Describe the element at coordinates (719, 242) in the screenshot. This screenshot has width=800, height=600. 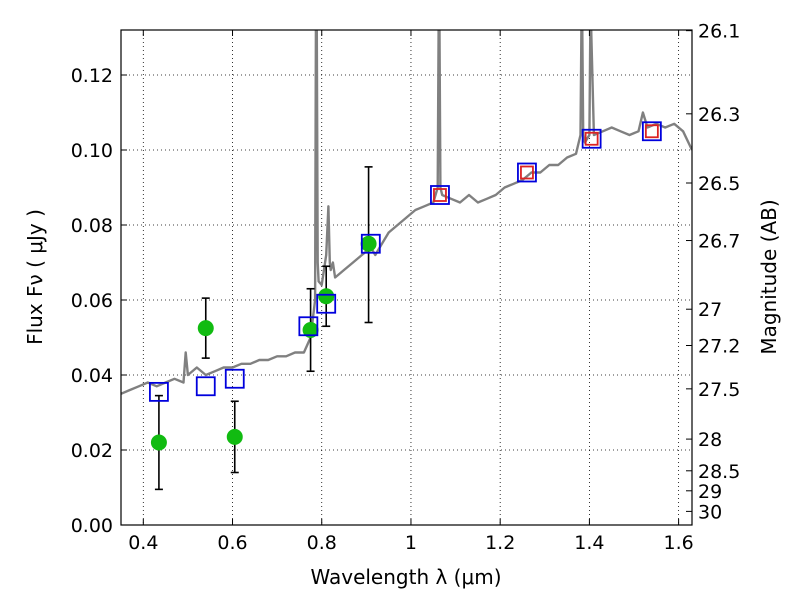
I see `y2-tick-label: 26.7` at that location.